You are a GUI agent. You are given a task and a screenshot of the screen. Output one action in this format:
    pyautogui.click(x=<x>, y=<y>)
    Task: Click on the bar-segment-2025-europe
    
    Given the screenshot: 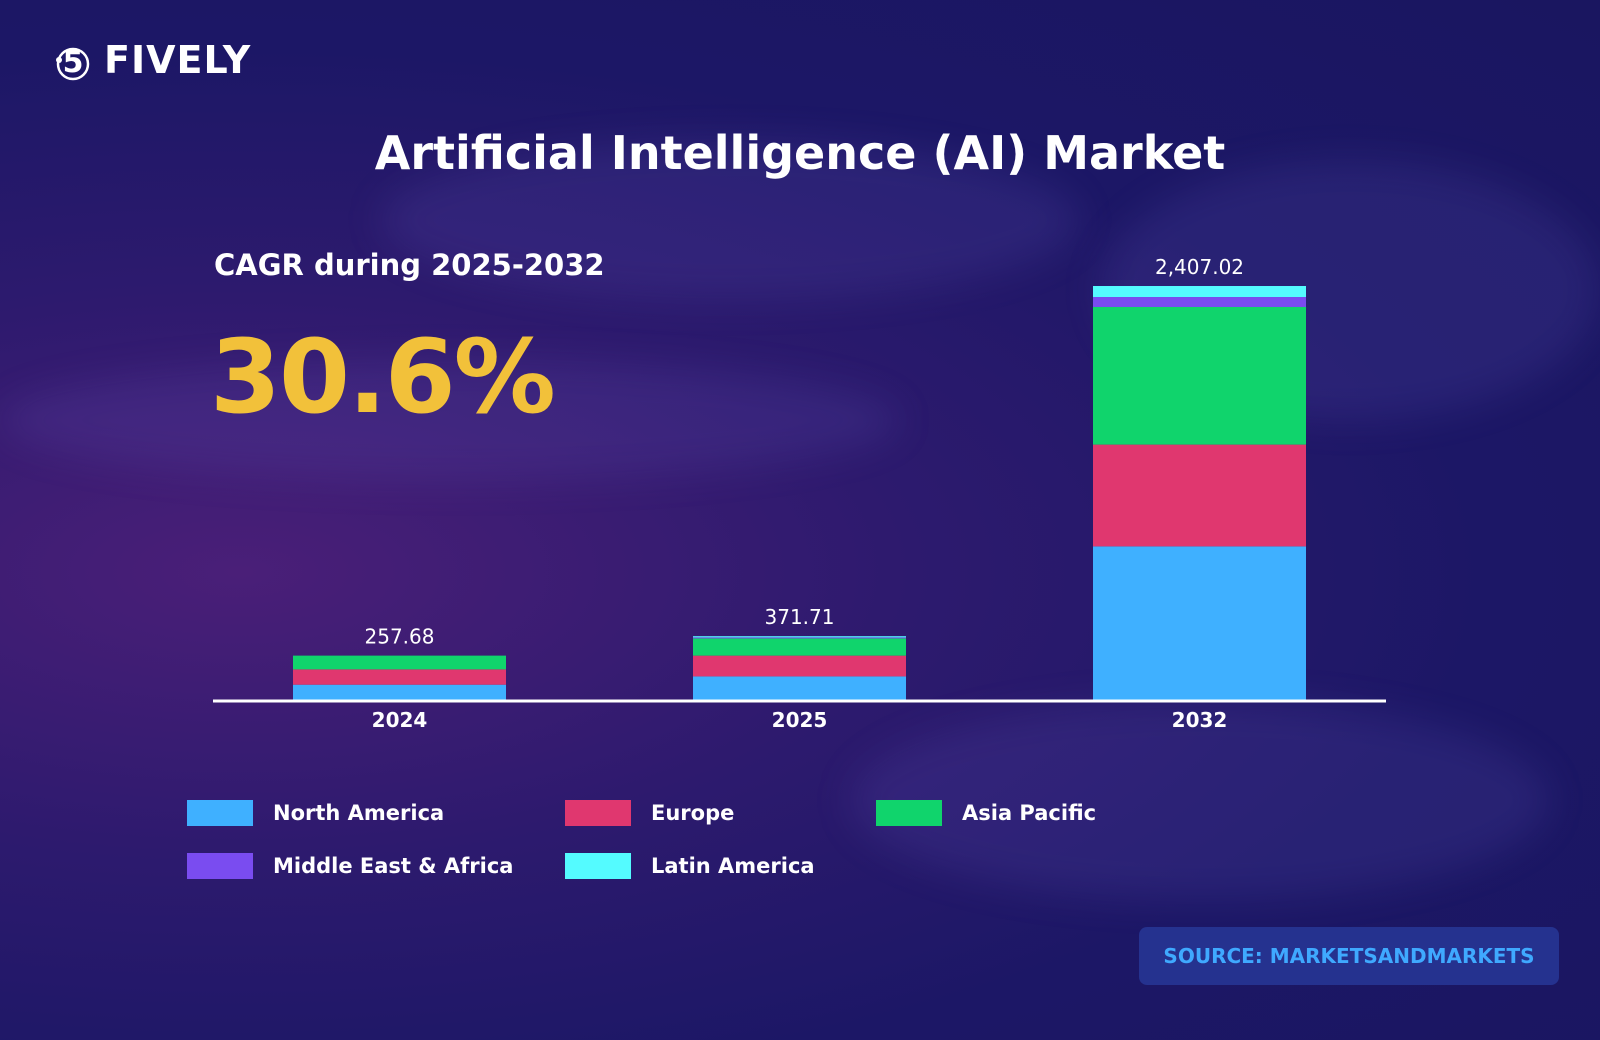 What is the action you would take?
    pyautogui.click(x=799, y=666)
    